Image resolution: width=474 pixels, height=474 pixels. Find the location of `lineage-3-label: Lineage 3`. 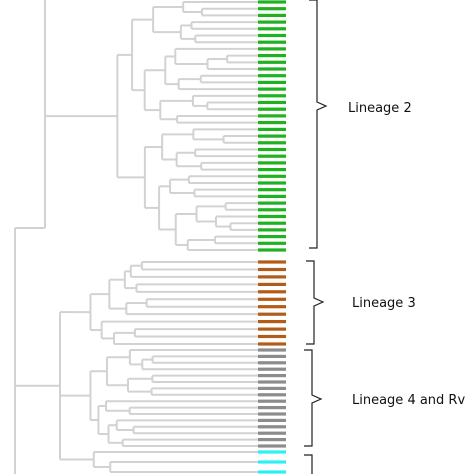

lineage-3-label: Lineage 3 is located at coordinates (384, 303).